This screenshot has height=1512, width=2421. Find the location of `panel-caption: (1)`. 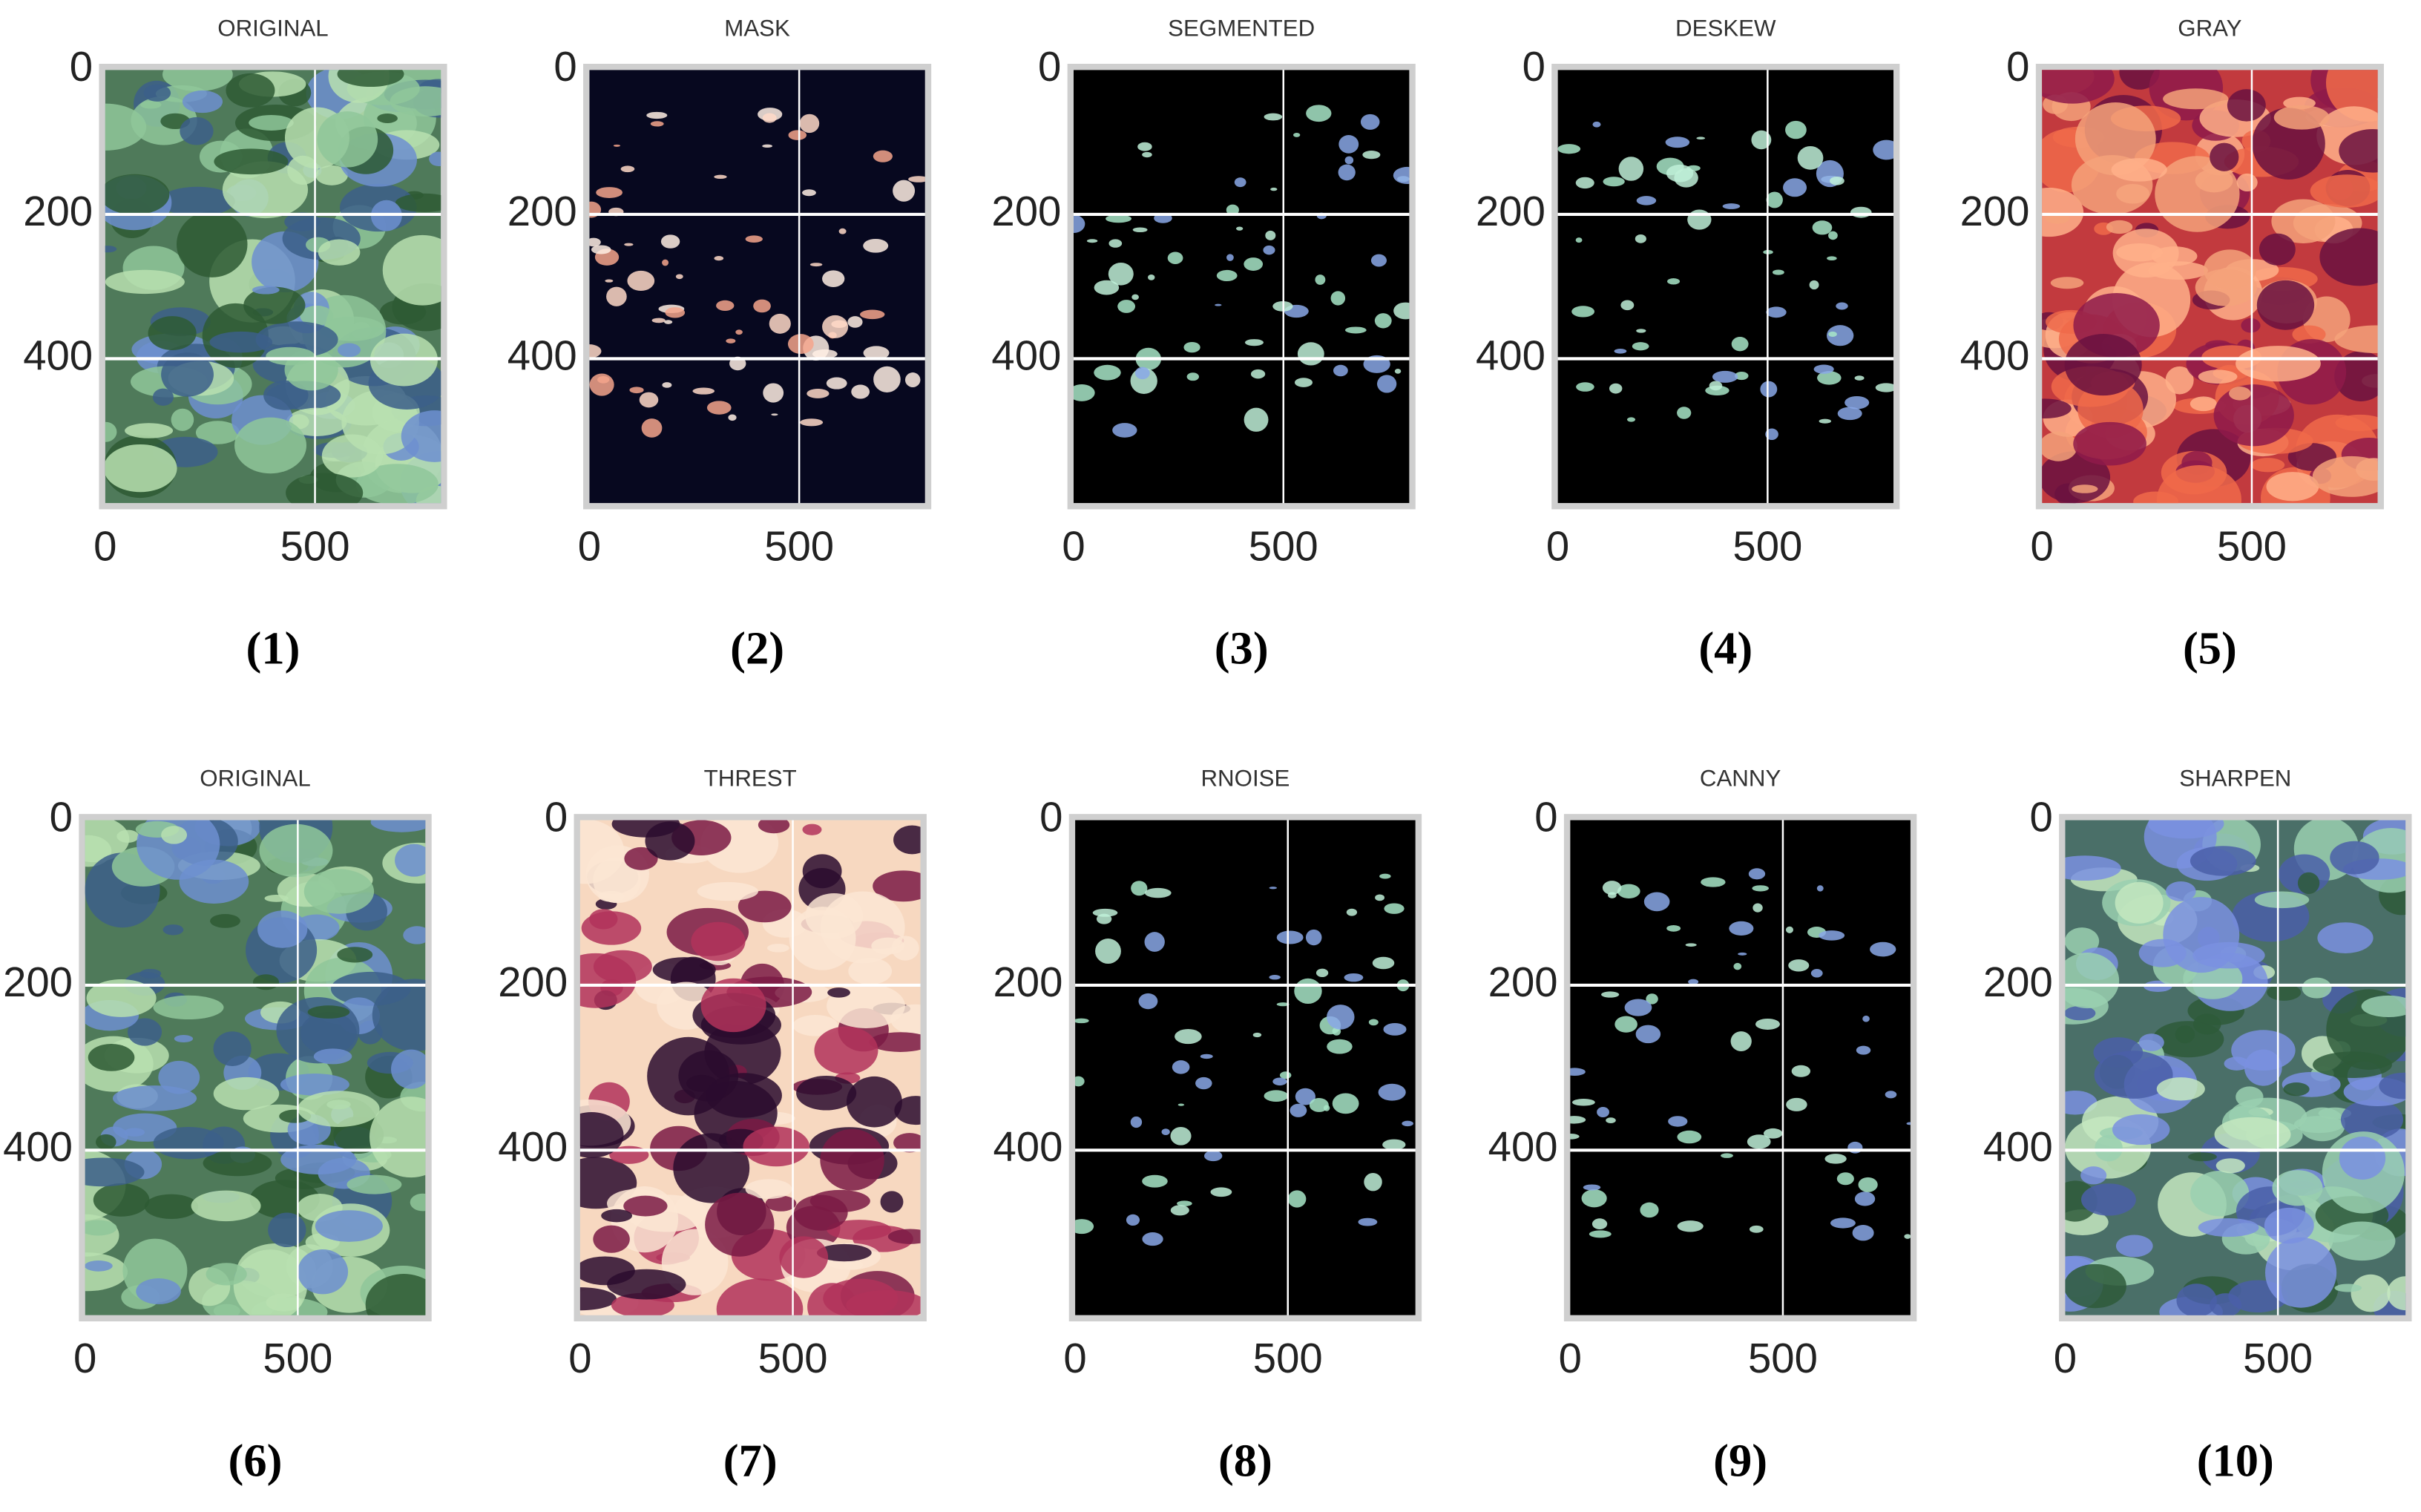

panel-caption: (1) is located at coordinates (273, 648).